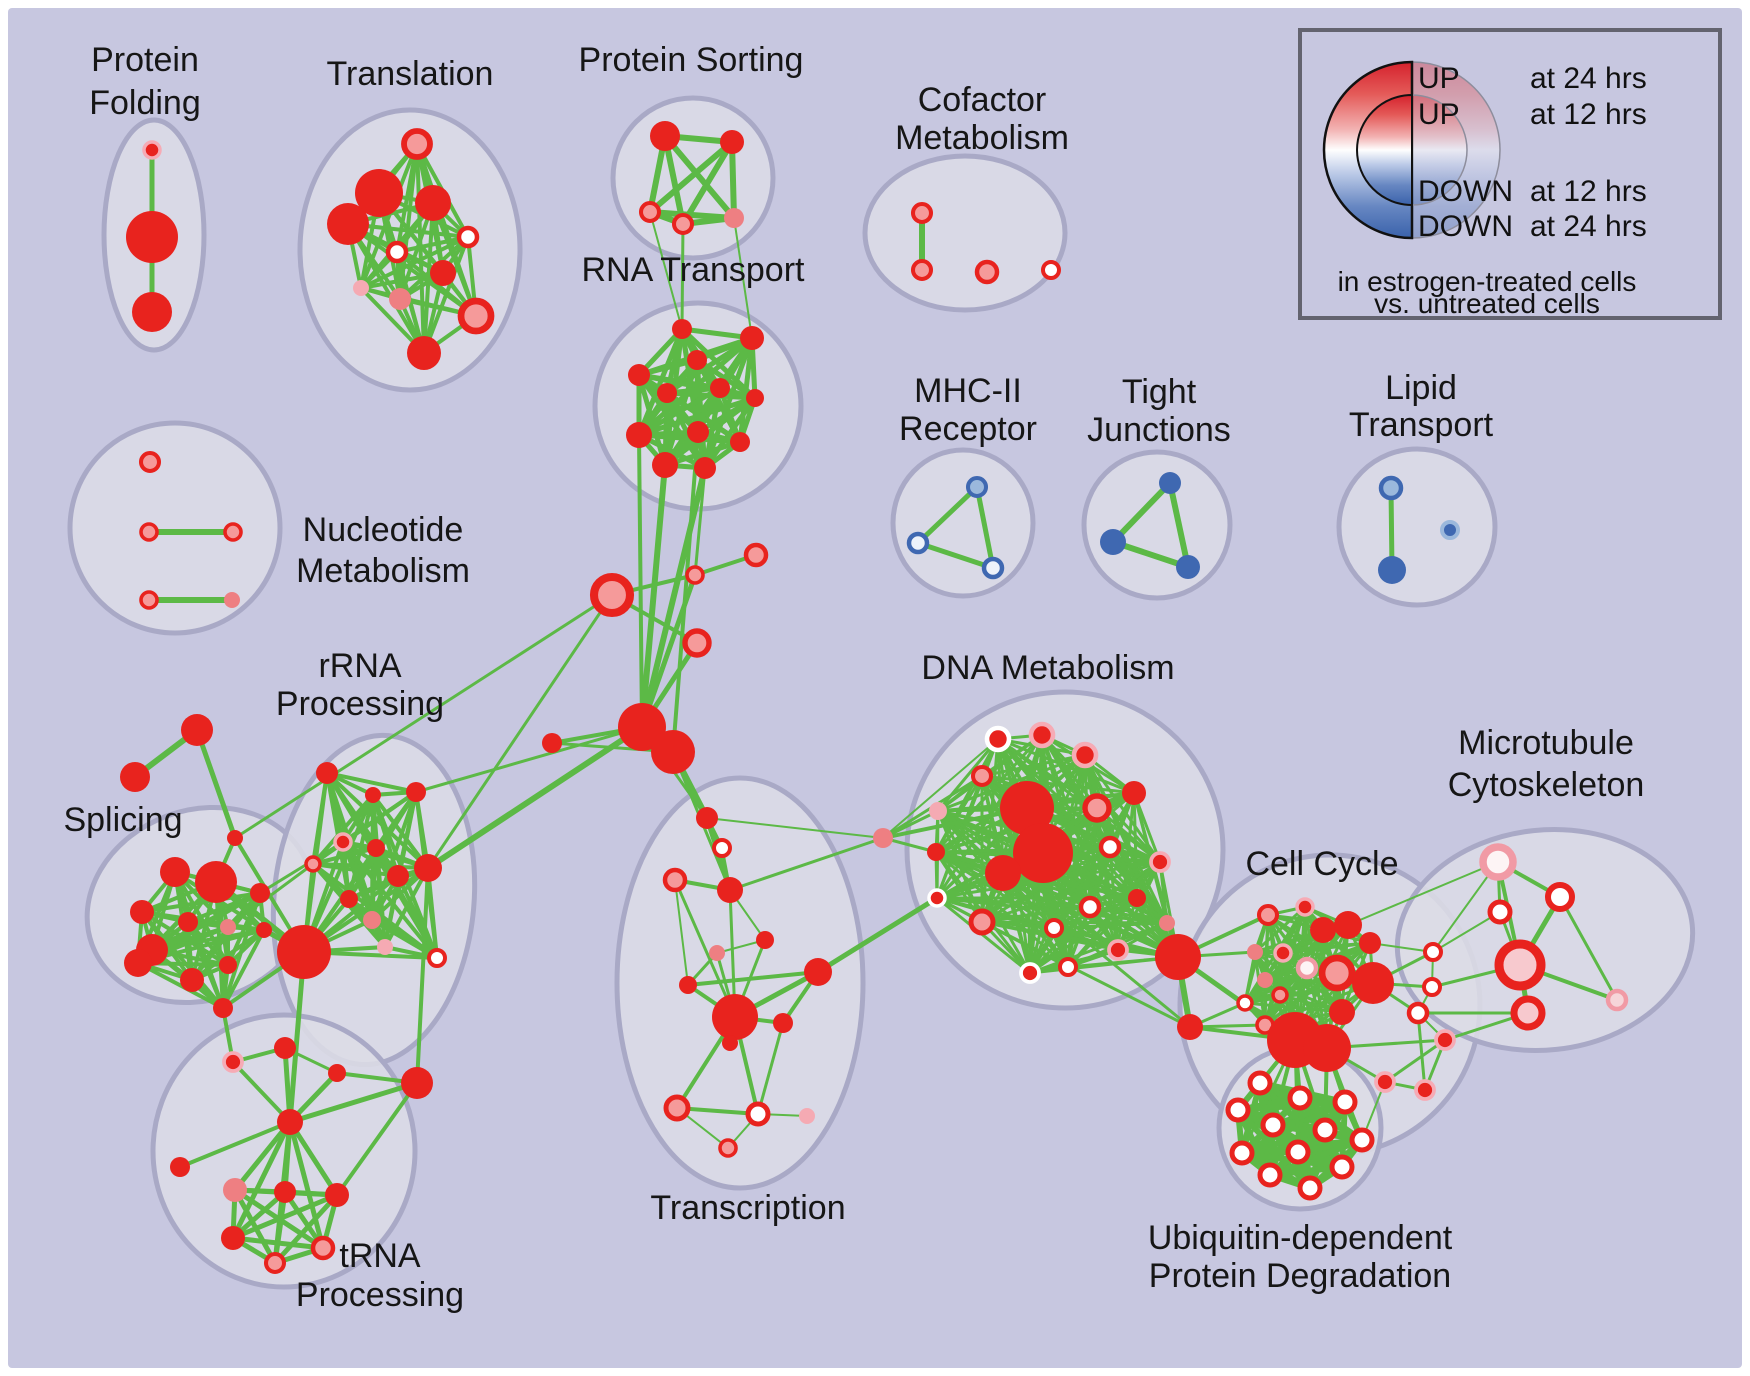 The image size is (1750, 1376). What do you see at coordinates (982, 776) in the screenshot?
I see `network-node-d3` at bounding box center [982, 776].